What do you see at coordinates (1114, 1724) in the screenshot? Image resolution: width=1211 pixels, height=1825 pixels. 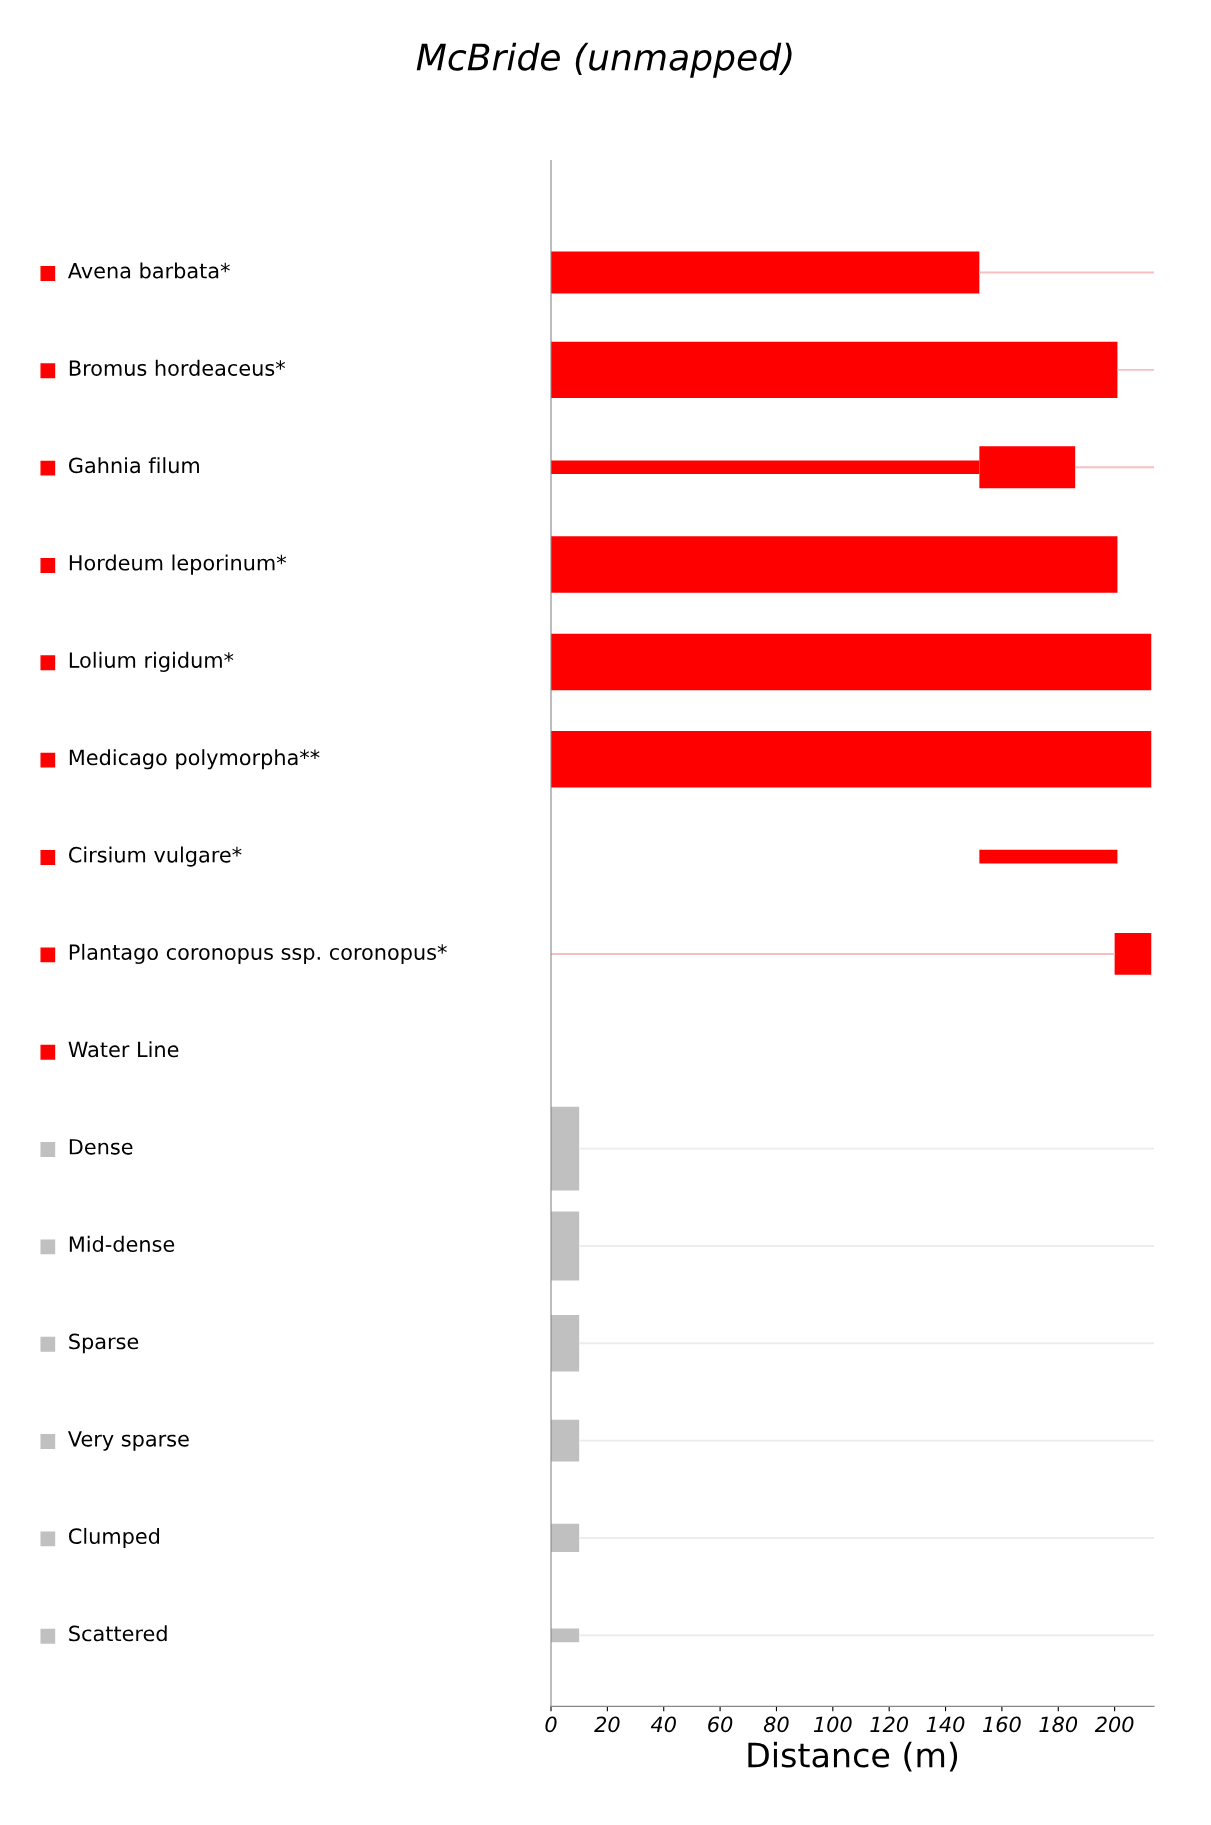 I see `x-tick-label: 200` at bounding box center [1114, 1724].